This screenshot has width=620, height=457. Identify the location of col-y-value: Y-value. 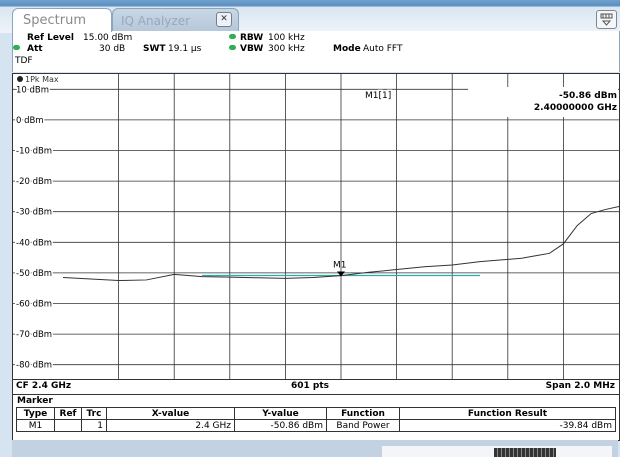
(280, 413).